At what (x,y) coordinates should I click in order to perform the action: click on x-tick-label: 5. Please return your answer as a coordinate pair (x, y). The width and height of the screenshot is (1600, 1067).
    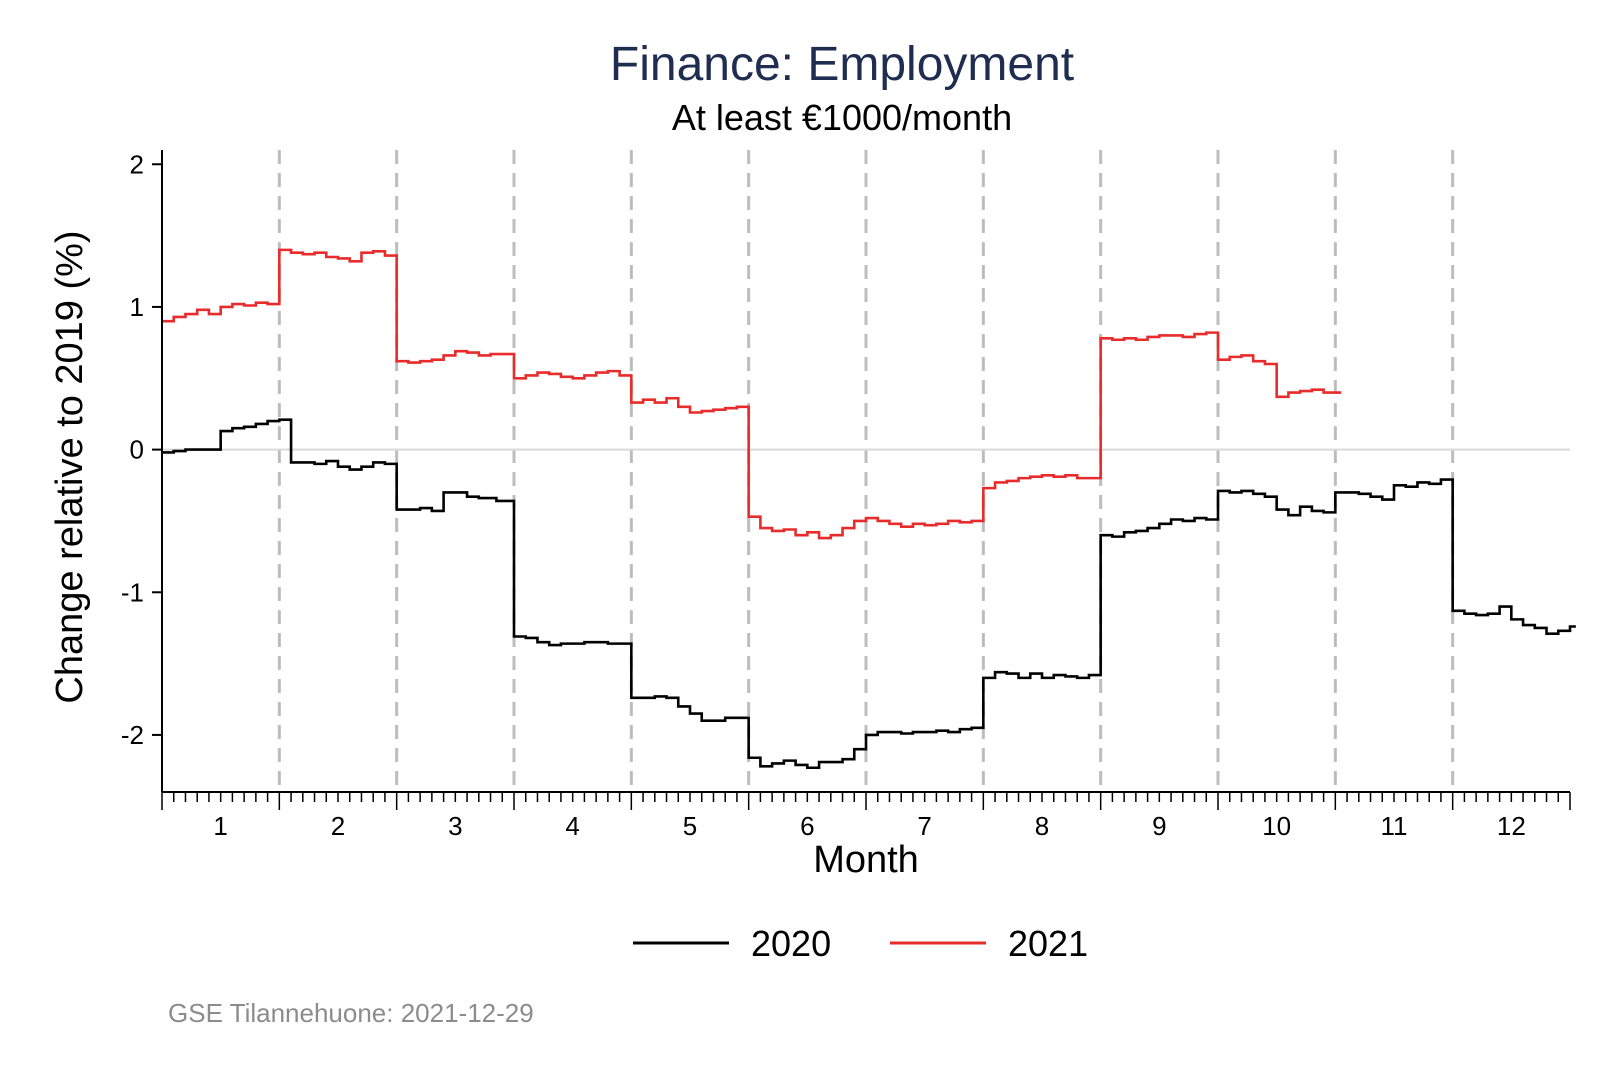
    Looking at the image, I should click on (690, 826).